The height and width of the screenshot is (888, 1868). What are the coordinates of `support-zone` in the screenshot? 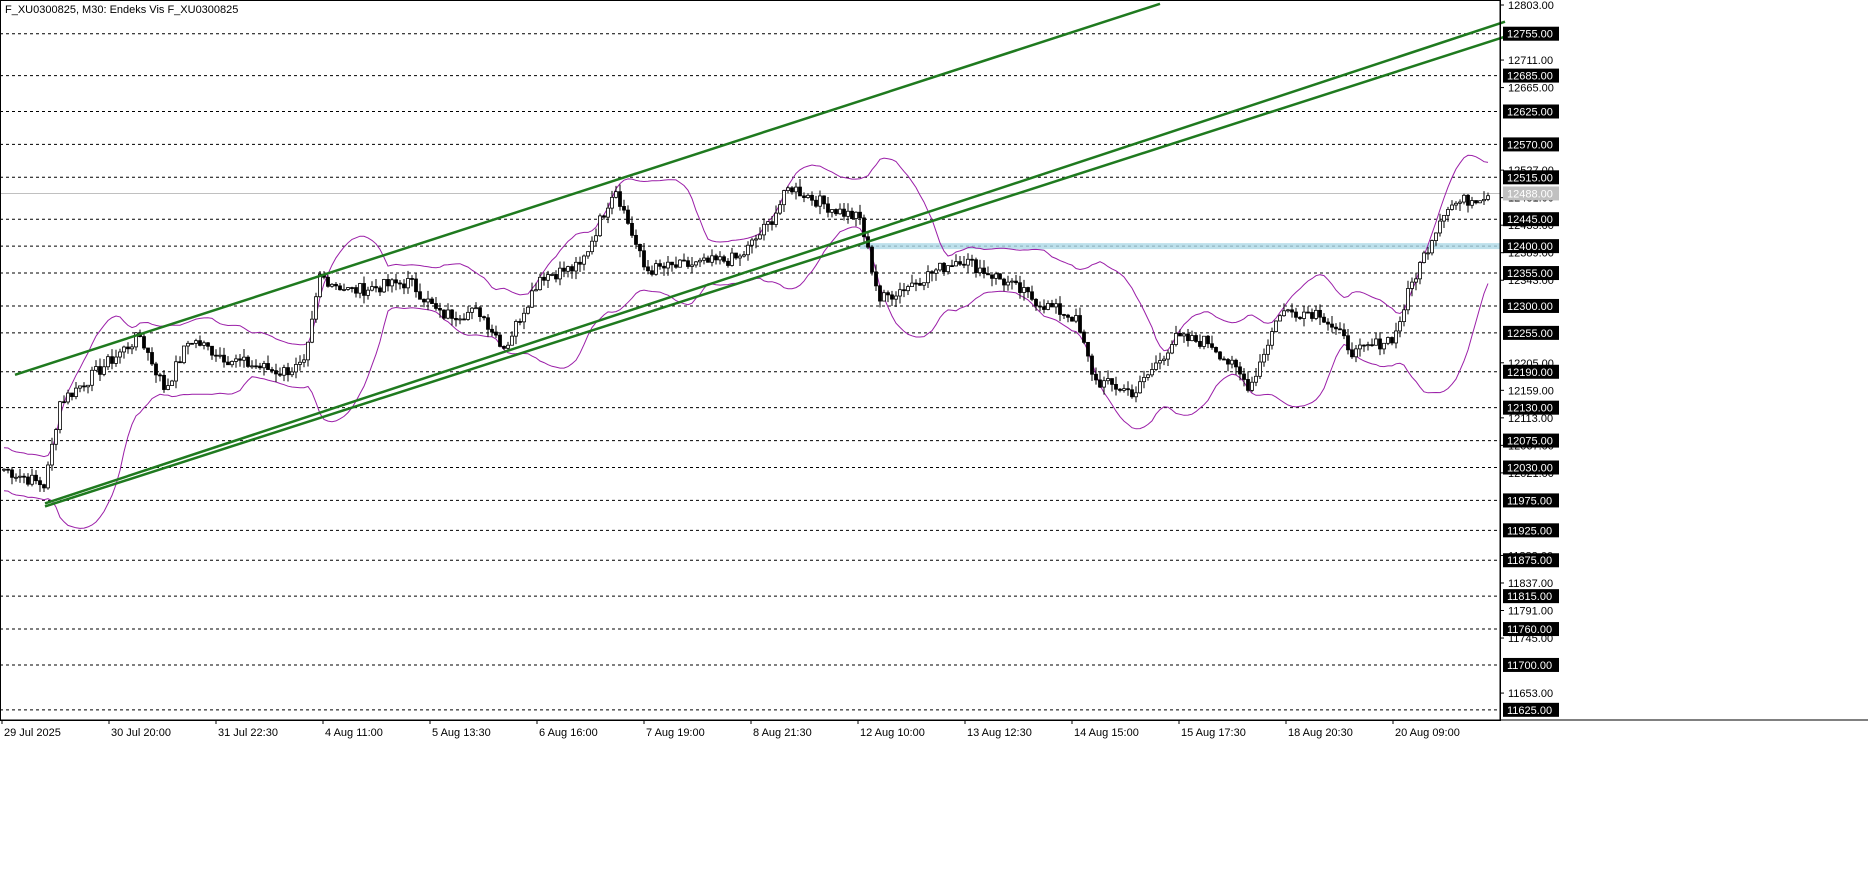 It's located at (1180, 246).